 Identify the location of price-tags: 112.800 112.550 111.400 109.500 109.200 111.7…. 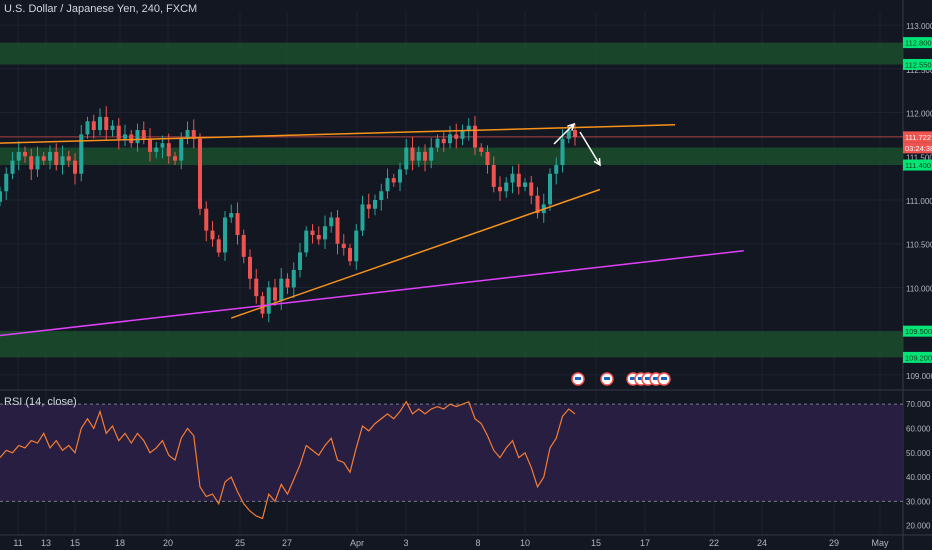
(917, 200).